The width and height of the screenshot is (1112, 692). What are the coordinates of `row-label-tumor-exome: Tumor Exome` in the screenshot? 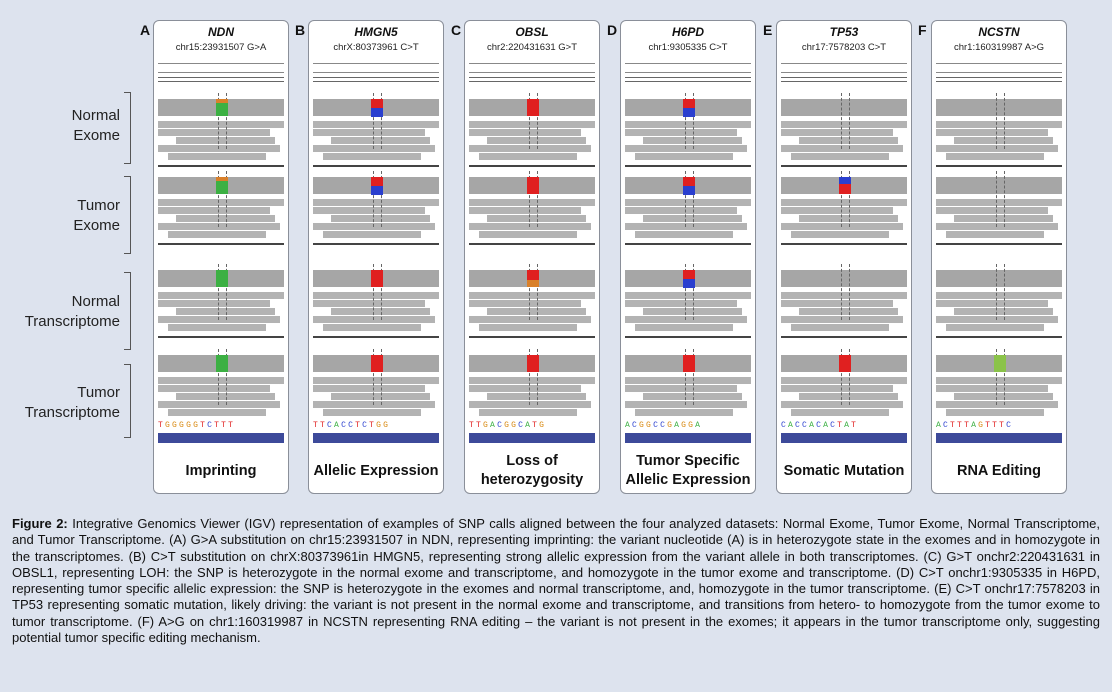 It's located at (96, 215).